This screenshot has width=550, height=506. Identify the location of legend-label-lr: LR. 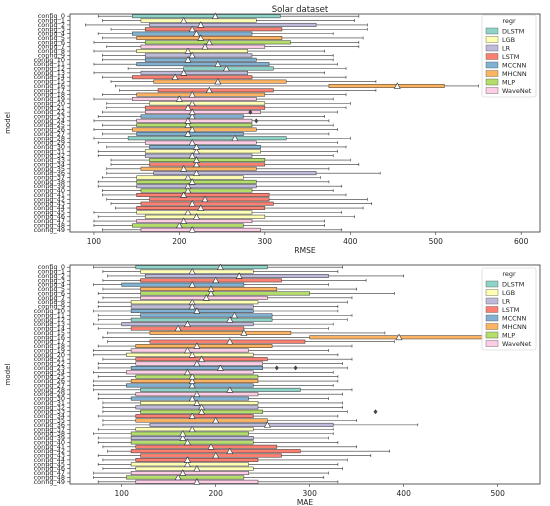
(506, 49).